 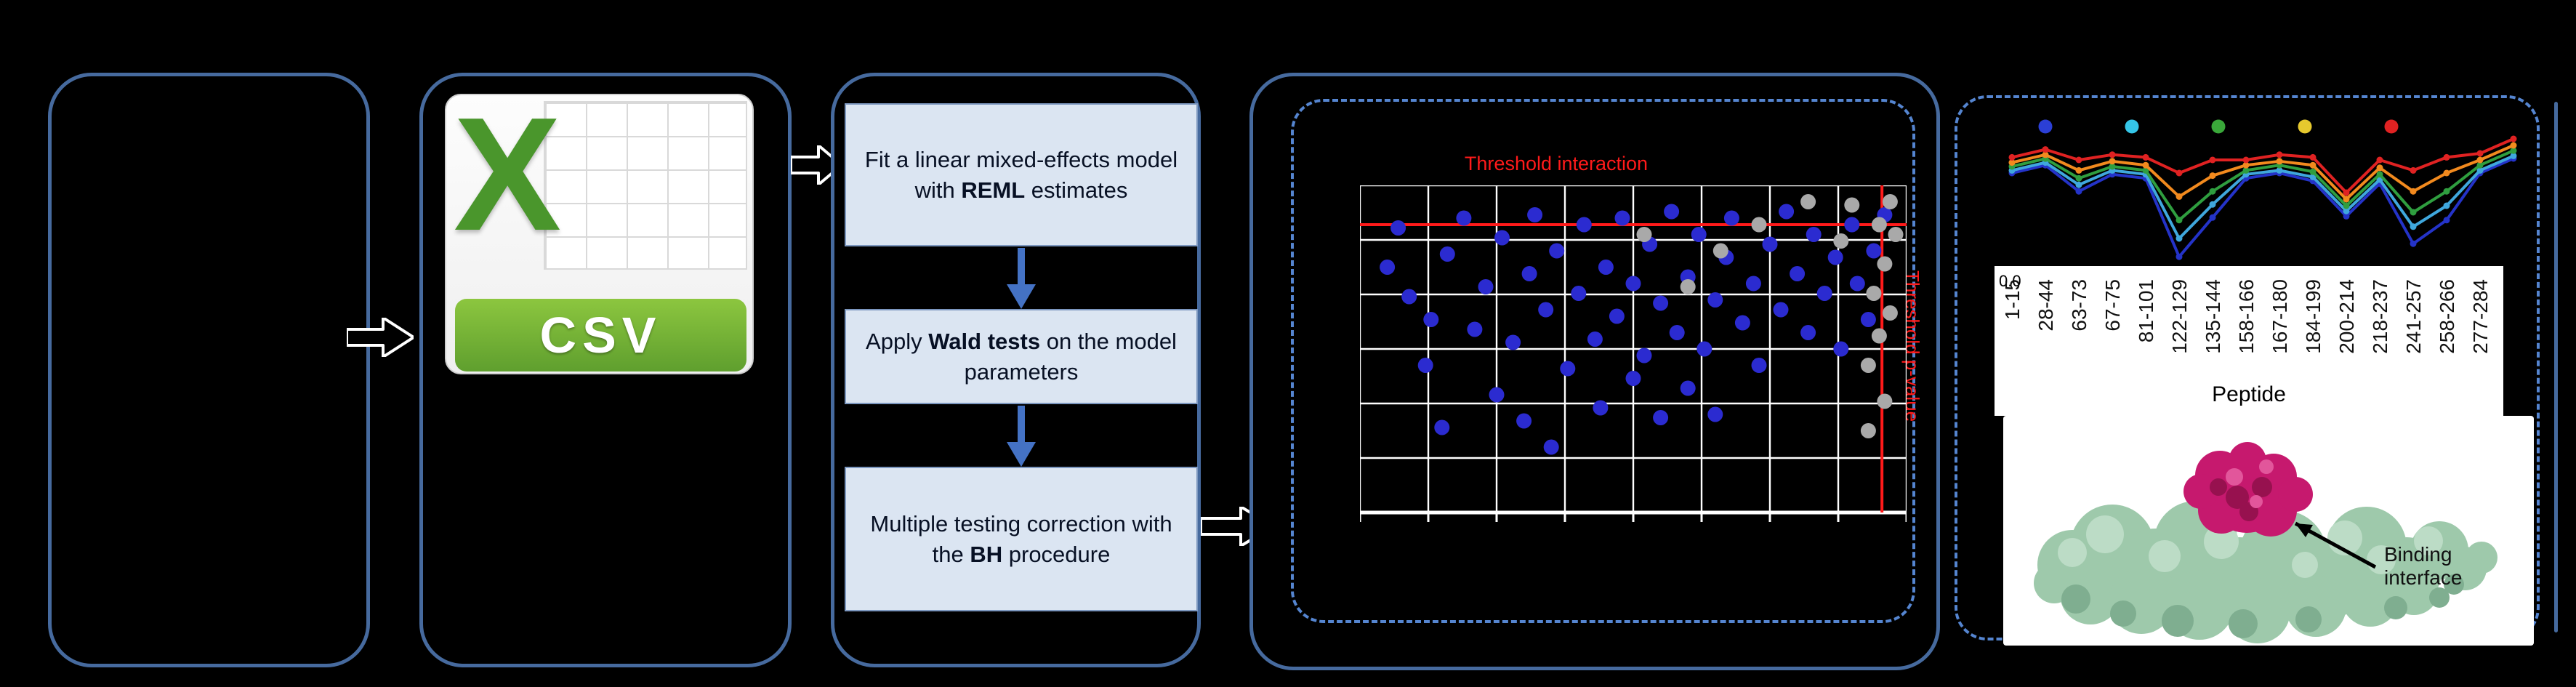 I want to click on binding-interface-label-line1: Binding, so click(x=2418, y=554).